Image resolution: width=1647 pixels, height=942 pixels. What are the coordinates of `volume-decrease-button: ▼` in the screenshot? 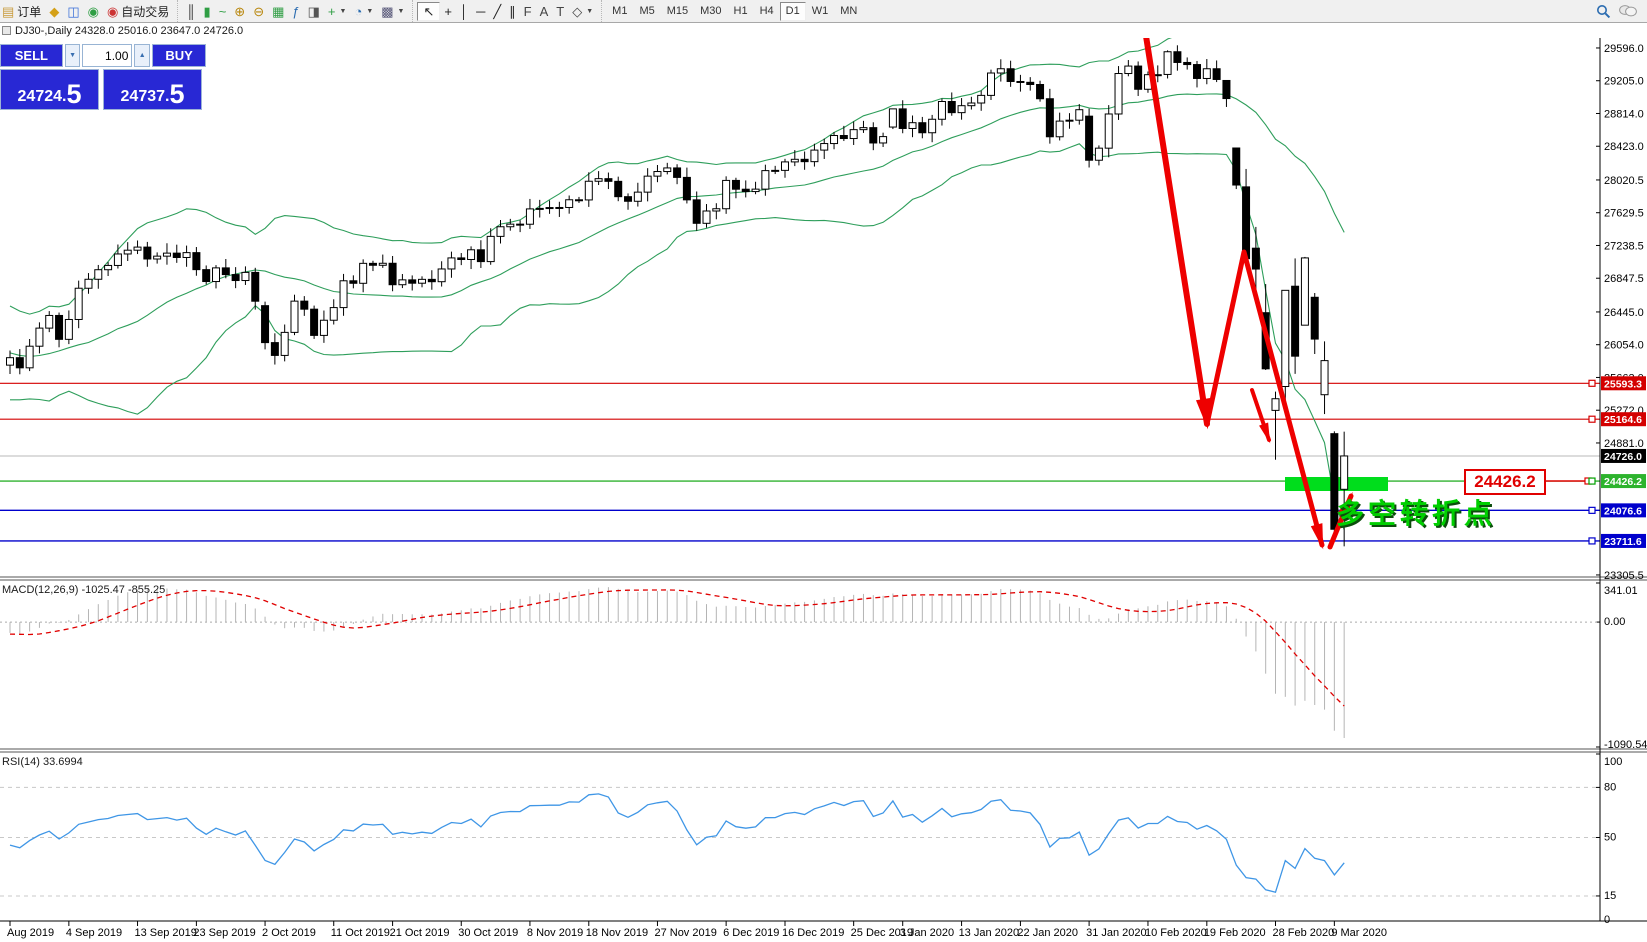 It's located at (72, 55).